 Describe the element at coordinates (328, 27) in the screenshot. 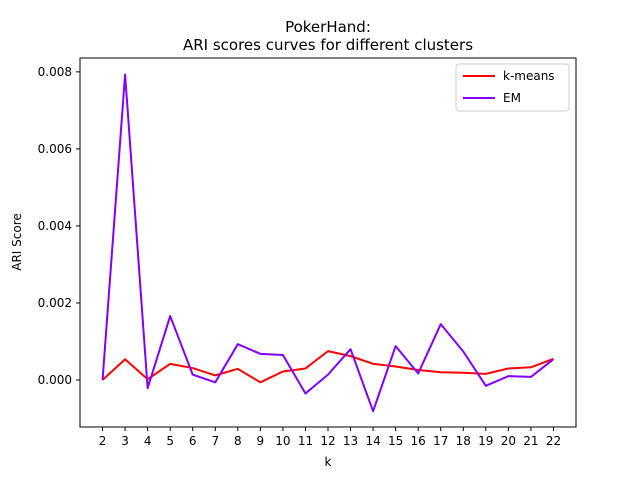

I see `chart-title-line-1: PokerHand:` at that location.